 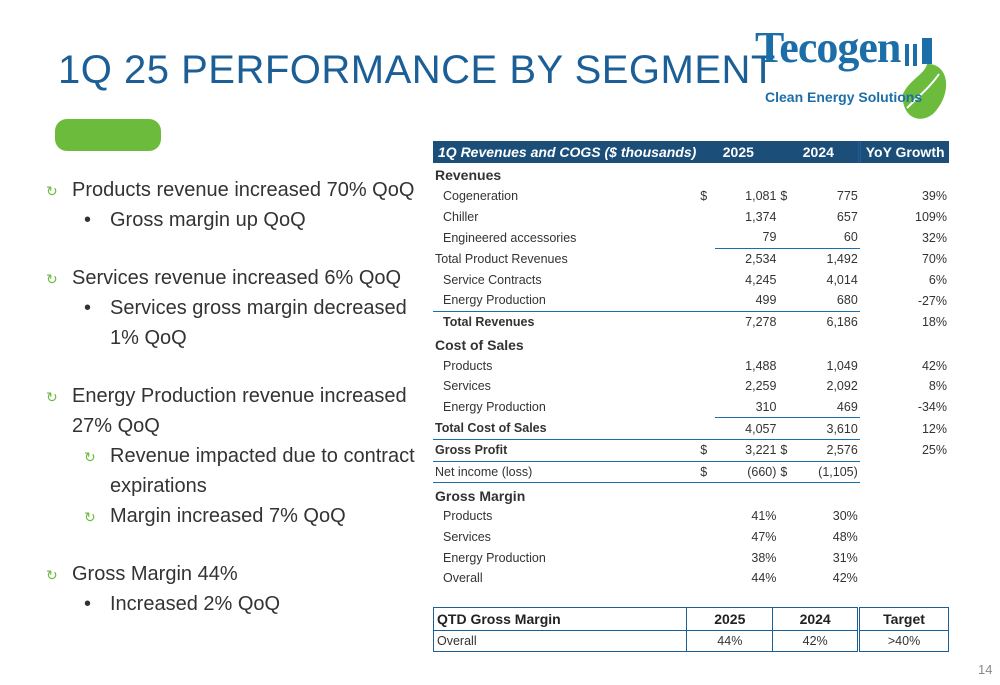 I want to click on table-row: Energy Production 38% 31%, so click(x=650, y=557).